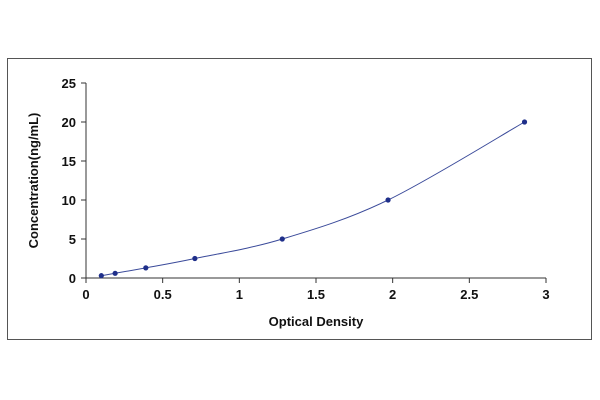 This screenshot has width=600, height=400. Describe the element at coordinates (33, 181) in the screenshot. I see `y-axis-title: Concentration(ng/mL)` at that location.